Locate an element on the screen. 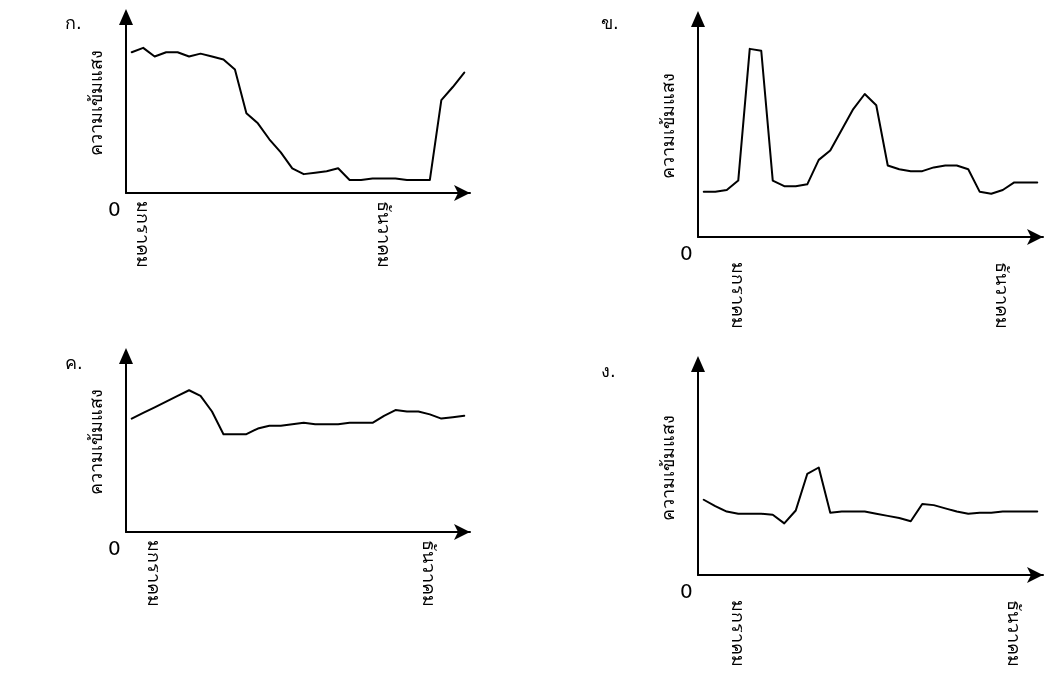  chart-title: ก. is located at coordinates (73, 22).